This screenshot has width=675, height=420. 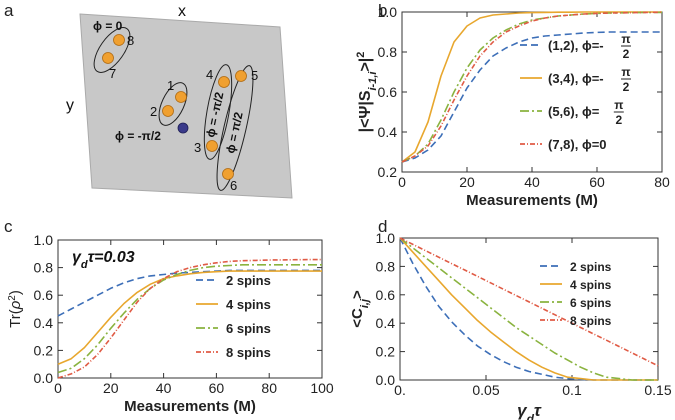 I want to click on pair-78-ellipse, so click(x=112, y=50).